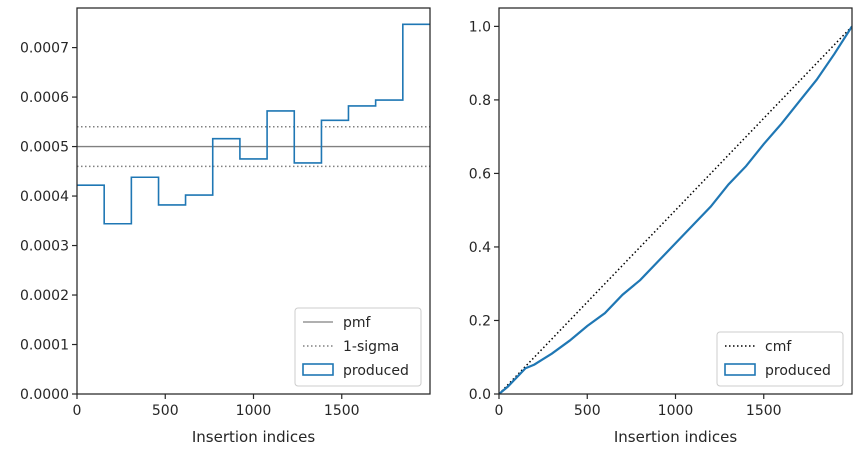  Describe the element at coordinates (480, 395) in the screenshot. I see `y-tick-label: 0.0` at that location.